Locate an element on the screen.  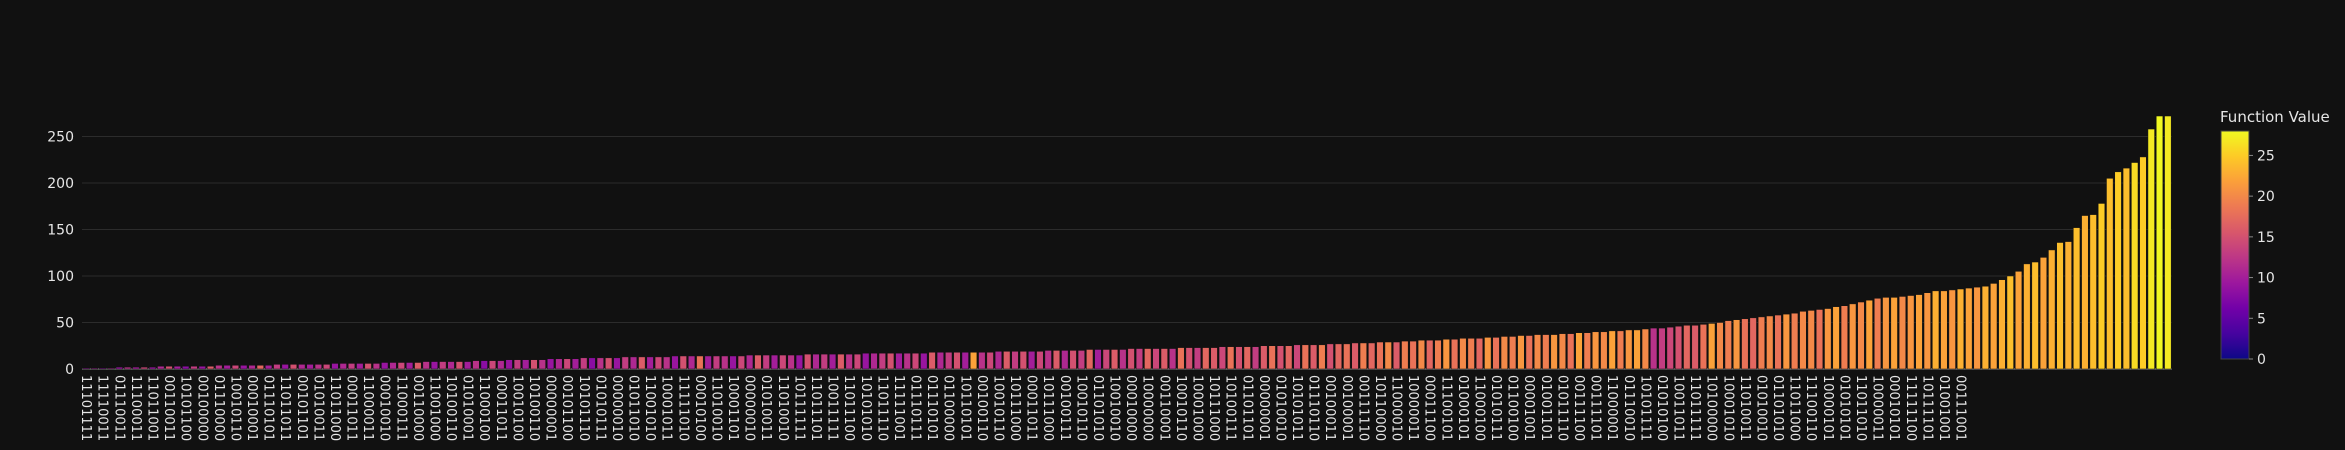
x-tick-label: 01010101 is located at coordinates (1843, 408).